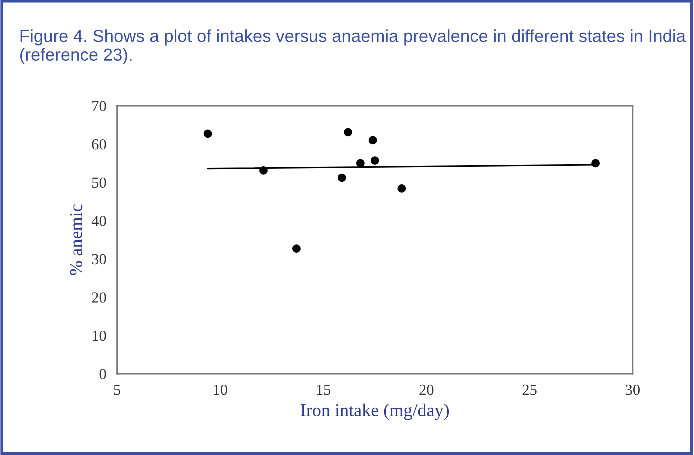 The width and height of the screenshot is (694, 455). What do you see at coordinates (375, 412) in the screenshot?
I see `x-axis-title: Iron intake (mg/day)` at bounding box center [375, 412].